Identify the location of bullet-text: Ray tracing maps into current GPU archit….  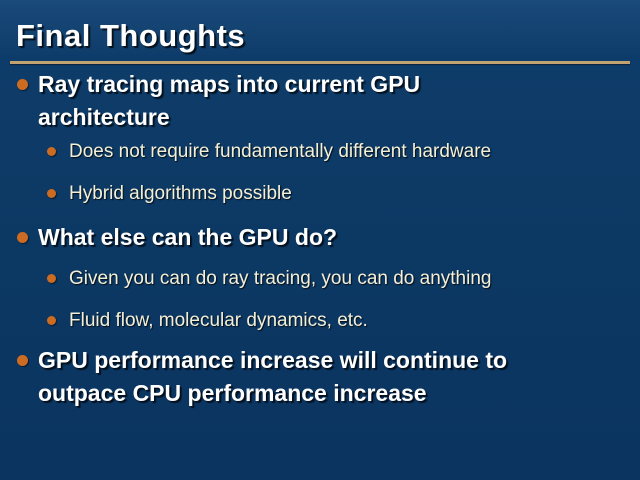
(229, 100).